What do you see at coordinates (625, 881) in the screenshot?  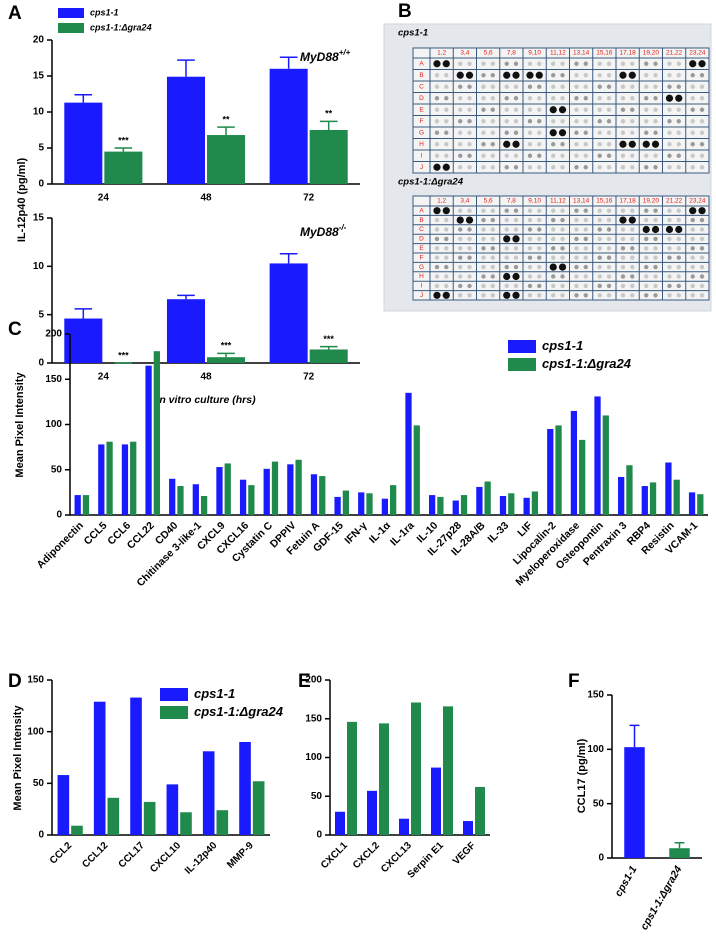 I see `x-tick-label: cps1-1` at bounding box center [625, 881].